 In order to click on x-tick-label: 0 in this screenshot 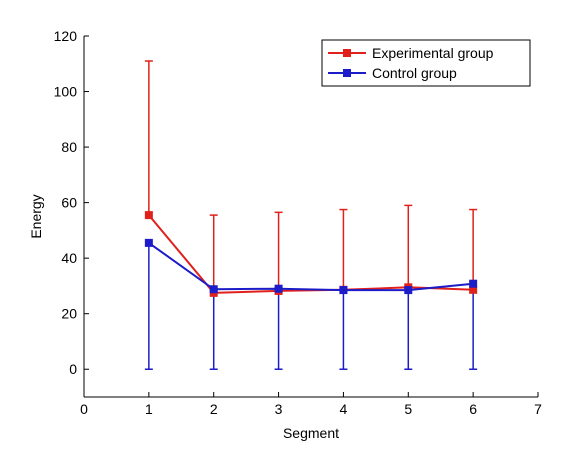, I will do `click(84, 409)`.